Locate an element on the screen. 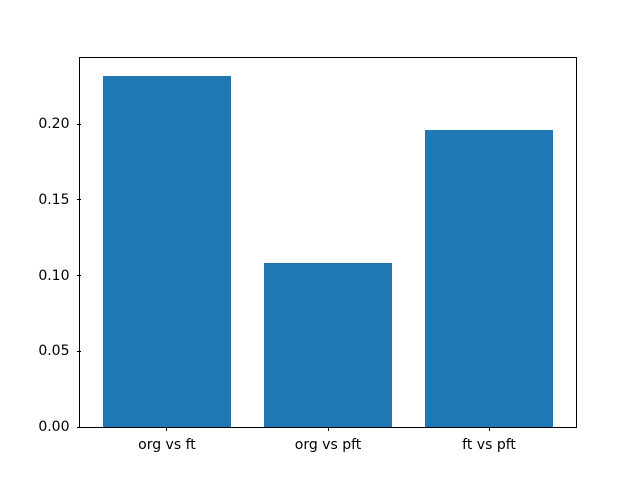  x-tick-label: org vs pft is located at coordinates (328, 444).